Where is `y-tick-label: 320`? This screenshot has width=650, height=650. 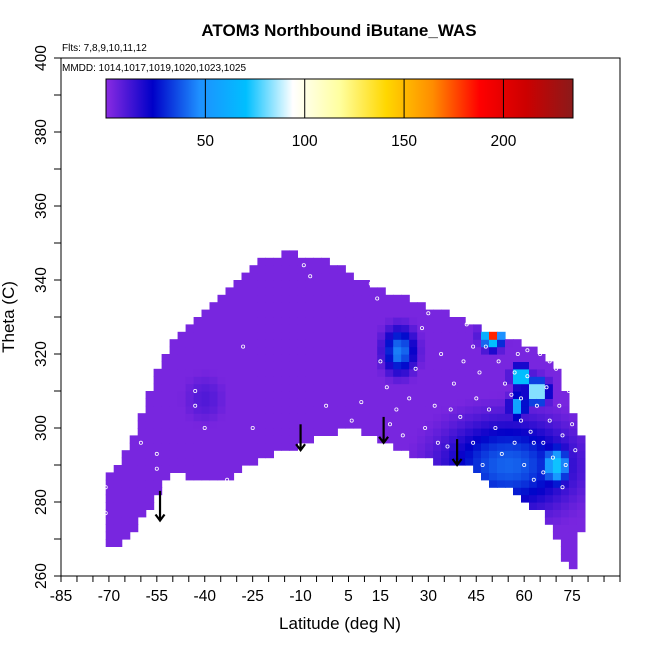 y-tick-label: 320 is located at coordinates (41, 354).